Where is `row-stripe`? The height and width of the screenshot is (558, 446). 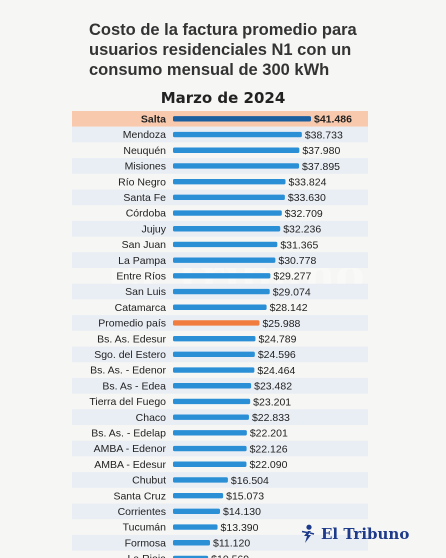 row-stripe is located at coordinates (220, 542).